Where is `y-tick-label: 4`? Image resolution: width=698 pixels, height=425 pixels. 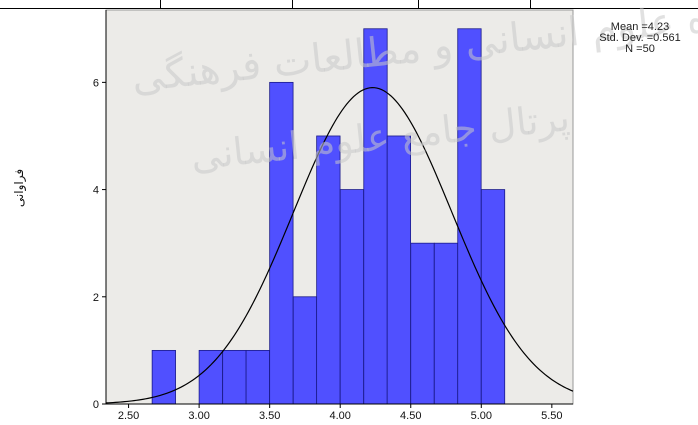
y-tick-label: 4 is located at coordinates (96, 191).